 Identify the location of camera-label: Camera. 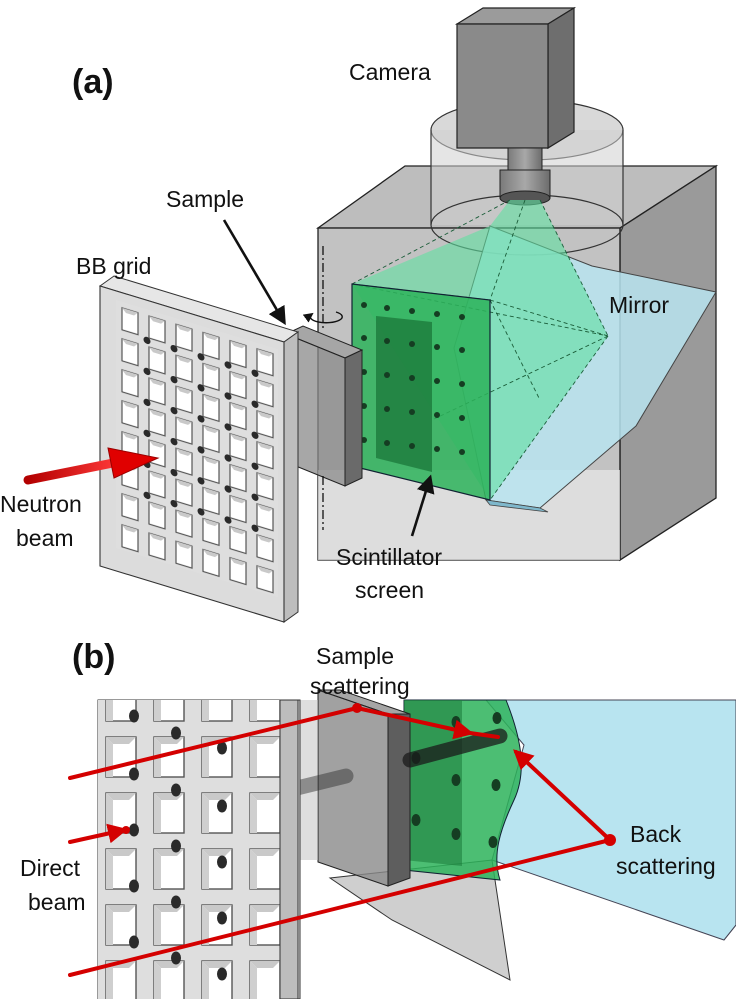
(390, 72).